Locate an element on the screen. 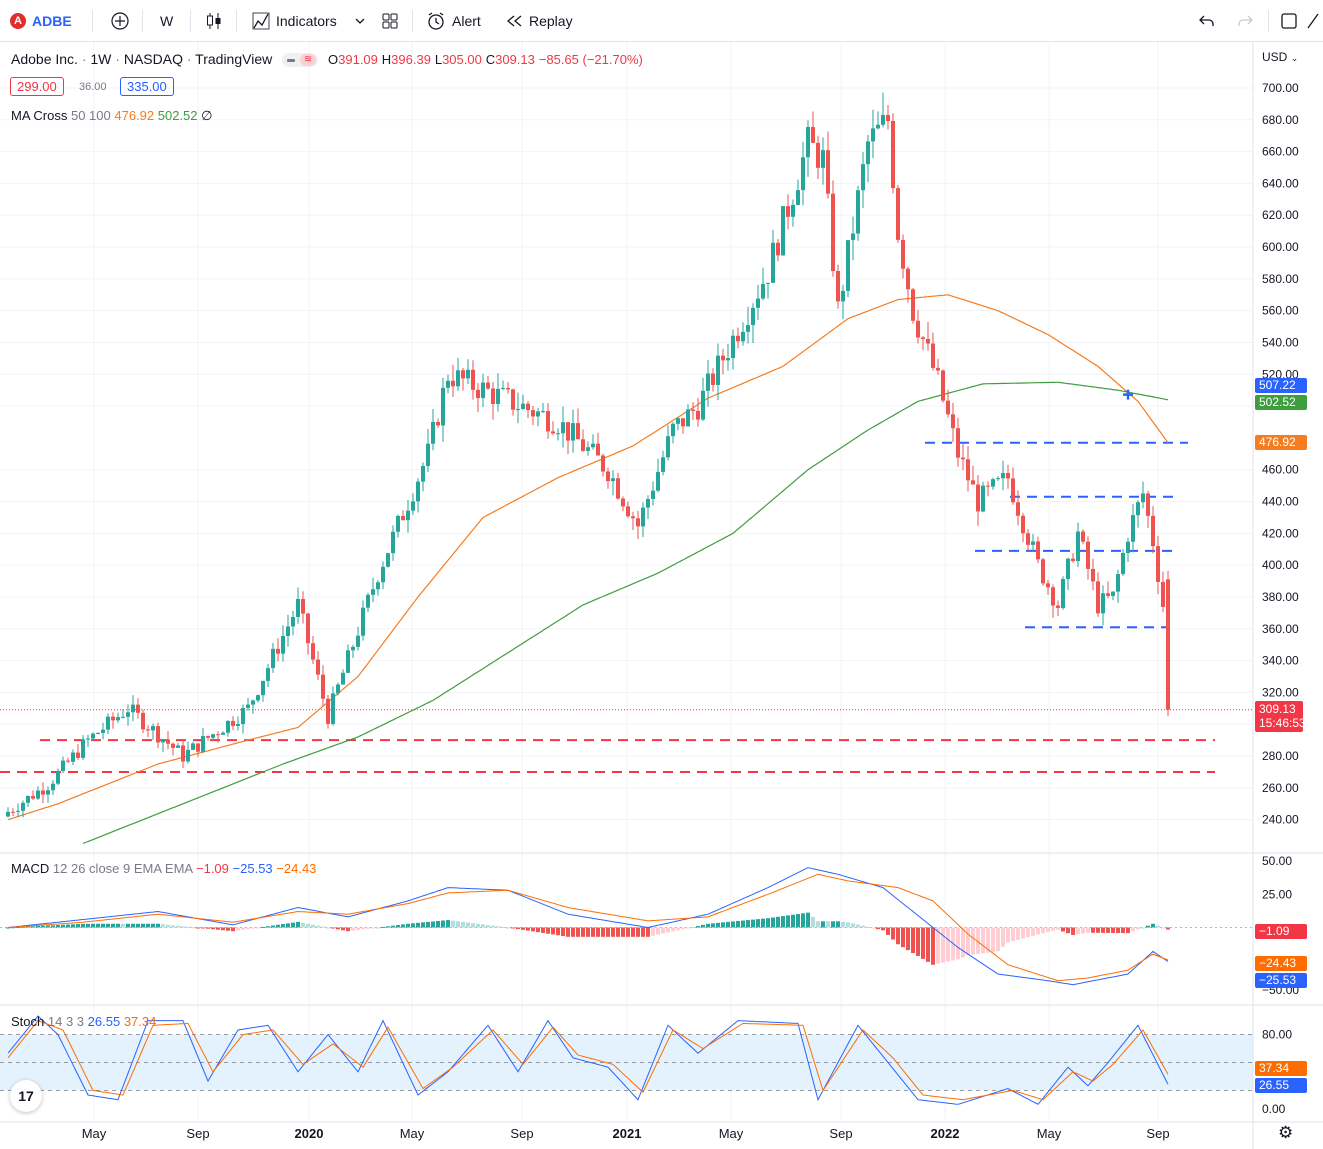  price-tick-label: 560.00 is located at coordinates (1280, 311).